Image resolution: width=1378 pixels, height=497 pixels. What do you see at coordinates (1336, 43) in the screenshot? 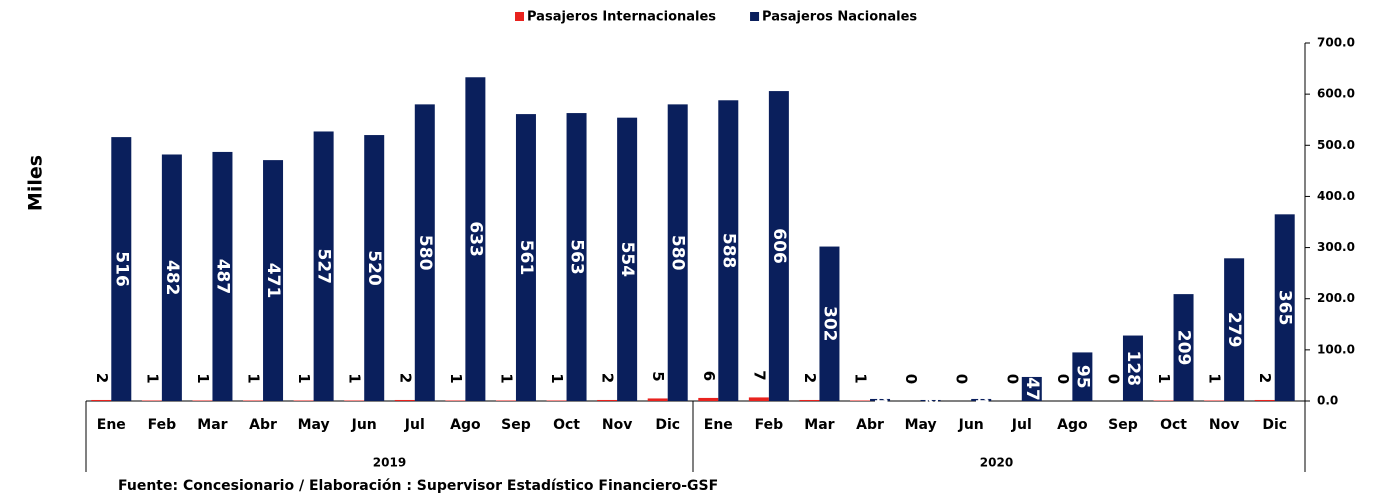
I see `y-tick-label: 700.0` at bounding box center [1336, 43].